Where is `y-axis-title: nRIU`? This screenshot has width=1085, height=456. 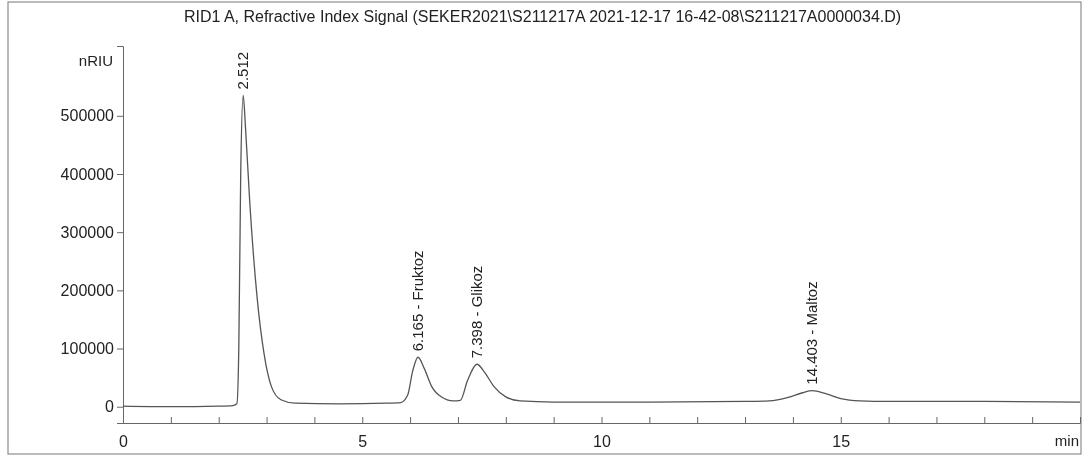 y-axis-title: nRIU is located at coordinates (95, 60).